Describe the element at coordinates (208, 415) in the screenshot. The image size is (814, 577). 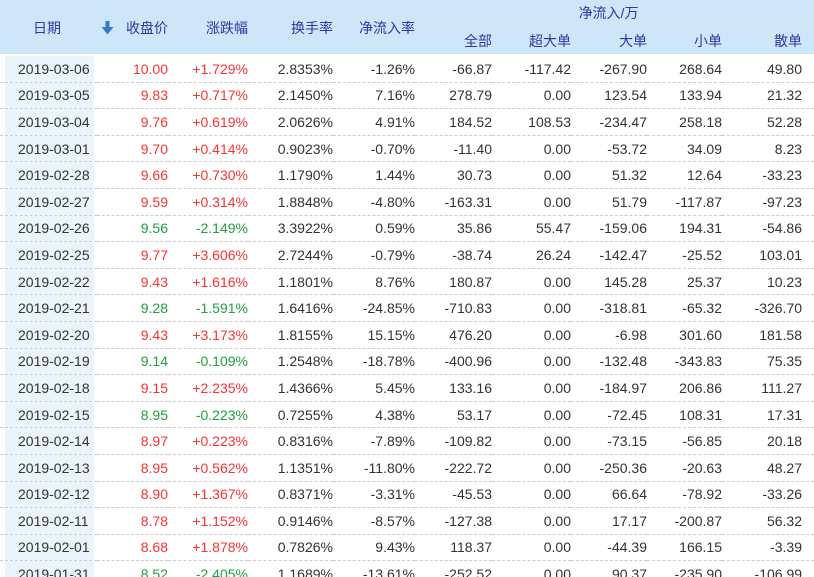
I see `cell-change: -0.223%` at that location.